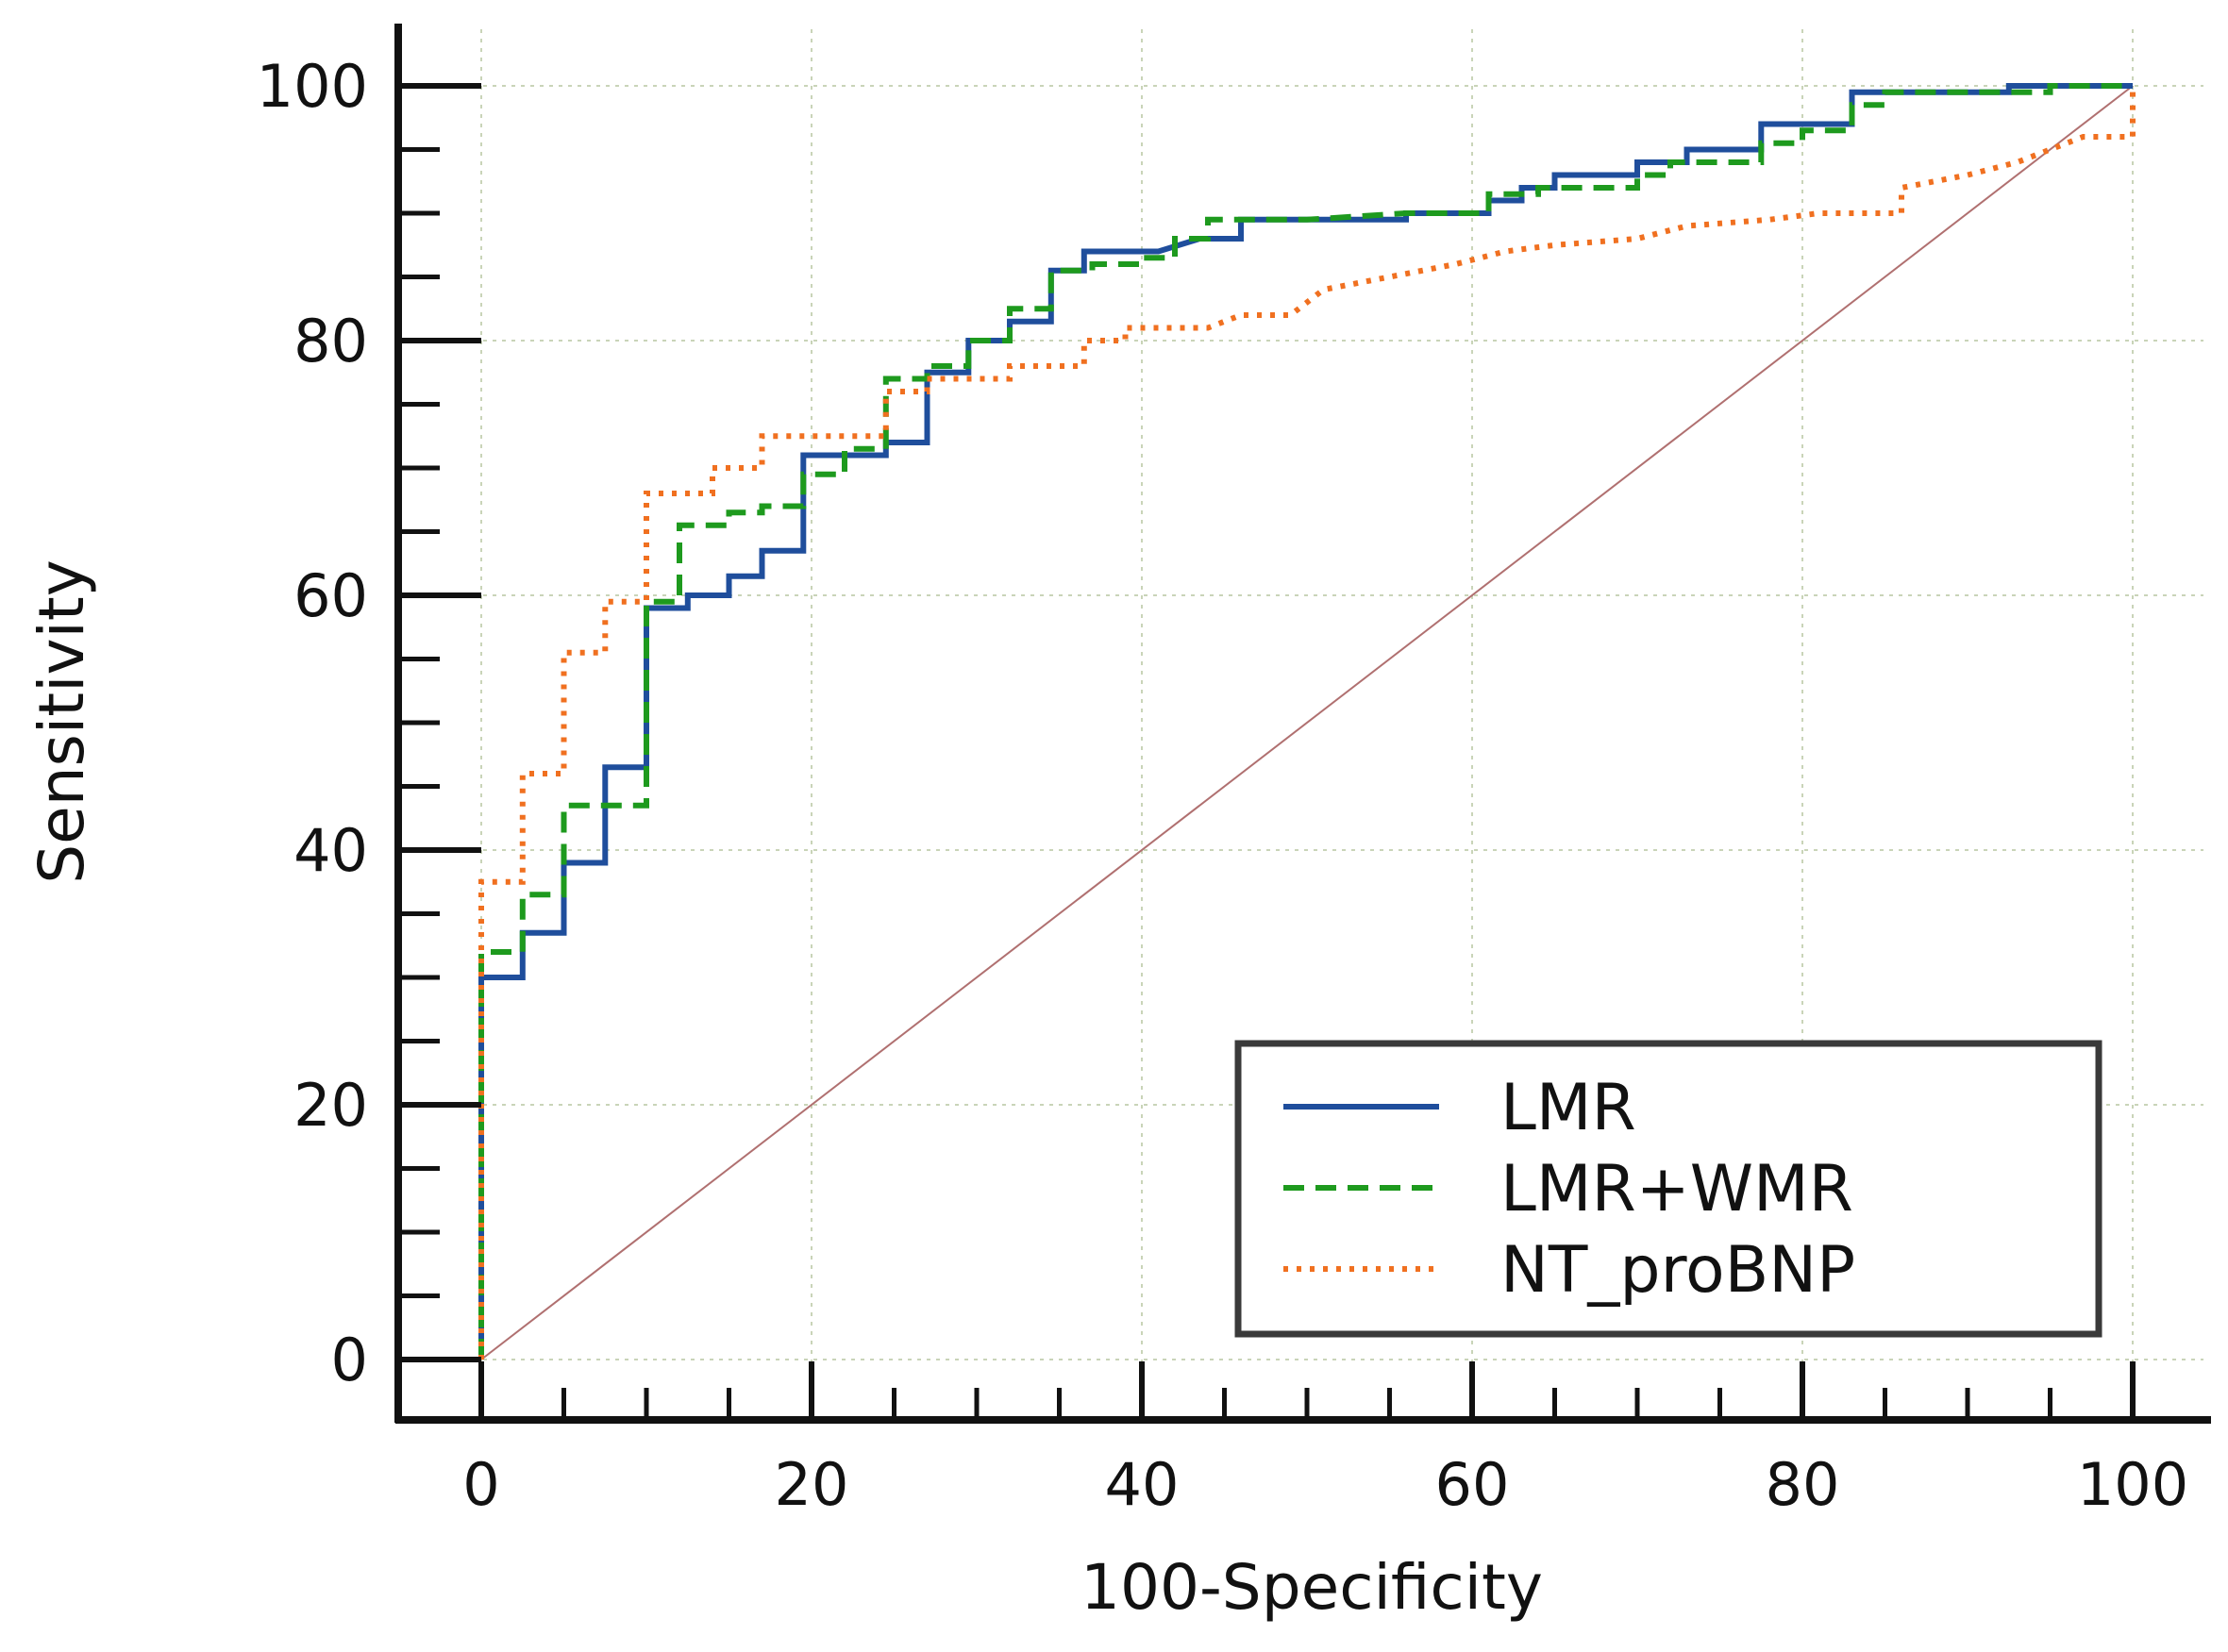 The image size is (2228, 1652). Describe the element at coordinates (1143, 1484) in the screenshot. I see `x-tick-label: 40` at that location.